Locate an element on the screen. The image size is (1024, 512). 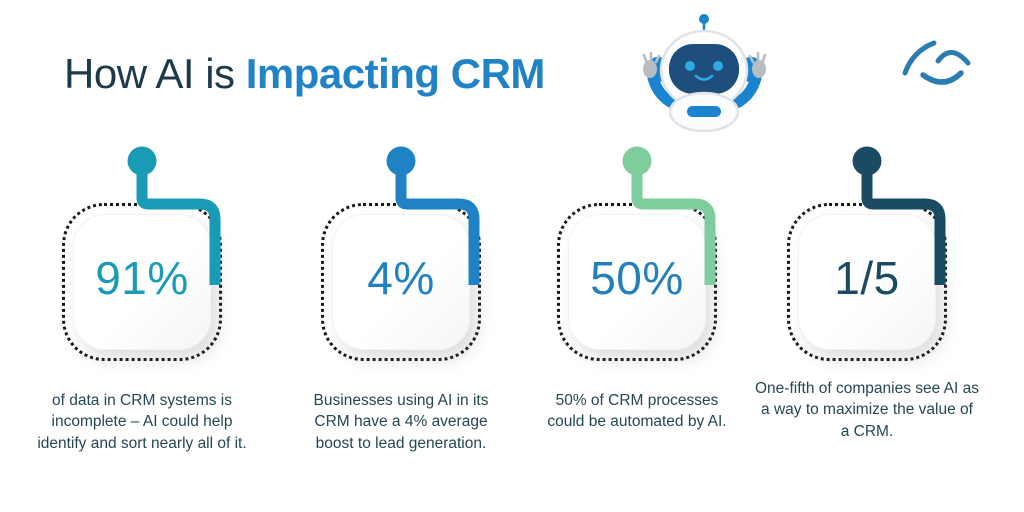
stat-value: 50% is located at coordinates (637, 278).